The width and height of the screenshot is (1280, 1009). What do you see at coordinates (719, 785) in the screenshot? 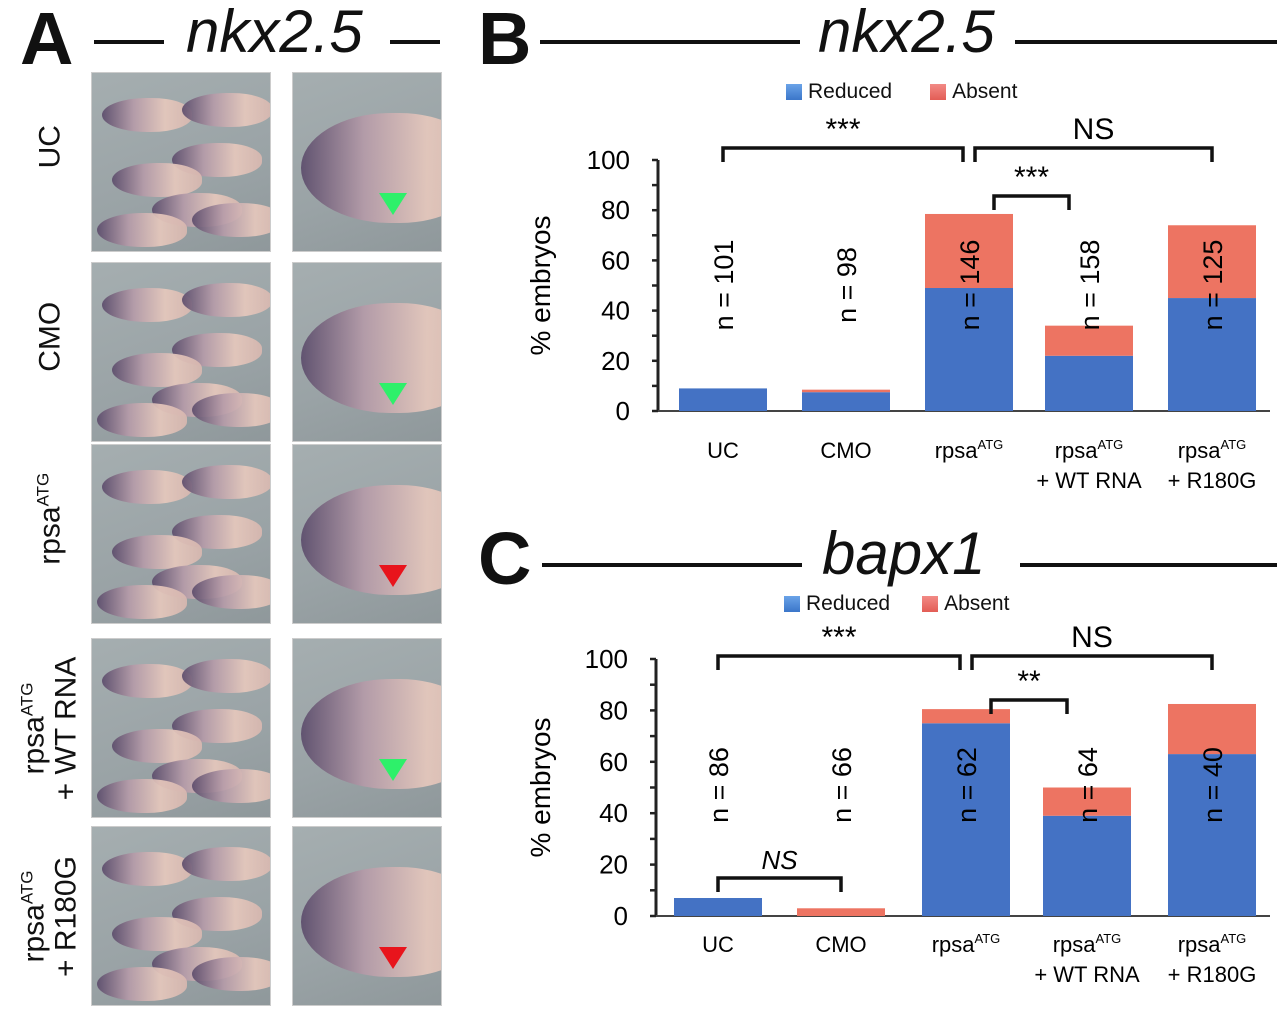
I see `n-label: n = 86` at bounding box center [719, 785].